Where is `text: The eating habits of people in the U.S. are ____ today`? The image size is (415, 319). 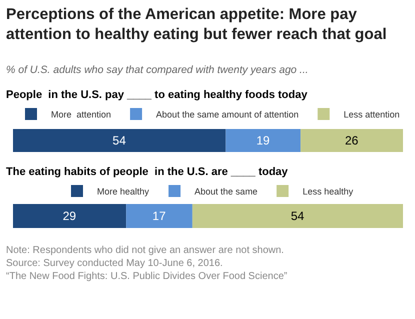
text: The eating habits of people in the U.S. are ____ today is located at coordinates (147, 172).